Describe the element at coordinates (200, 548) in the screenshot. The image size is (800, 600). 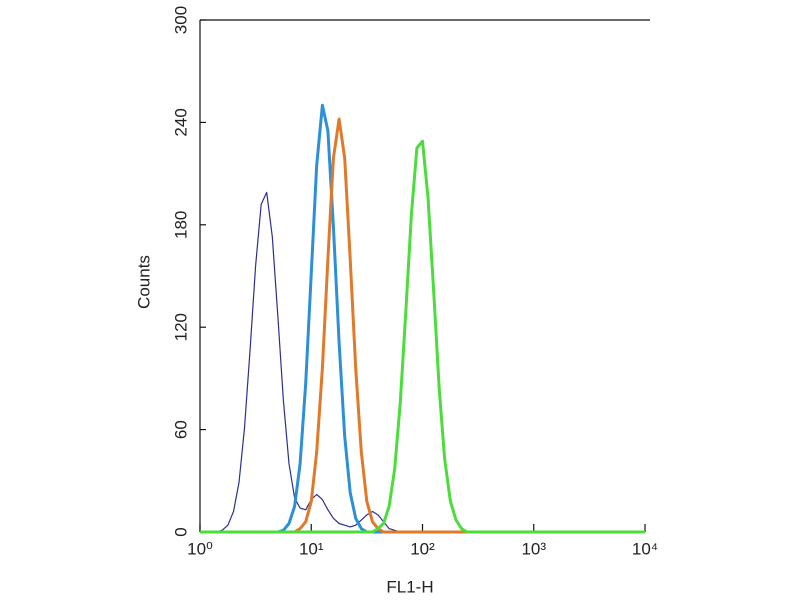
I see `x-tick-label: 10⁰` at that location.